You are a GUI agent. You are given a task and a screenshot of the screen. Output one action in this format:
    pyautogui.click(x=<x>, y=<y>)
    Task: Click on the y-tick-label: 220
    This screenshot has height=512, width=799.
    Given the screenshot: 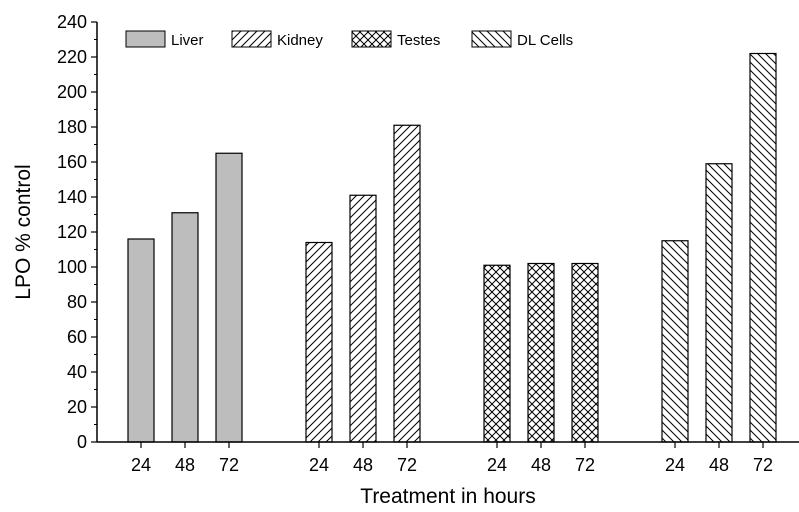 What is the action you would take?
    pyautogui.click(x=72, y=57)
    